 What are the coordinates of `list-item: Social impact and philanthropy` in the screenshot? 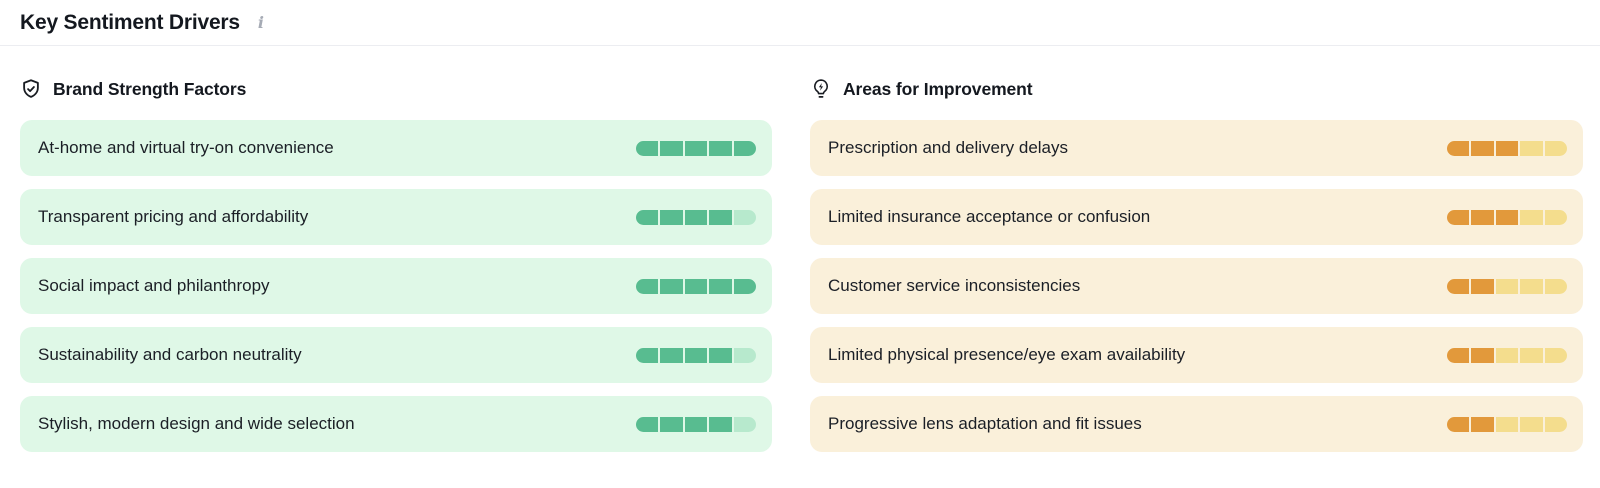 It's located at (396, 286).